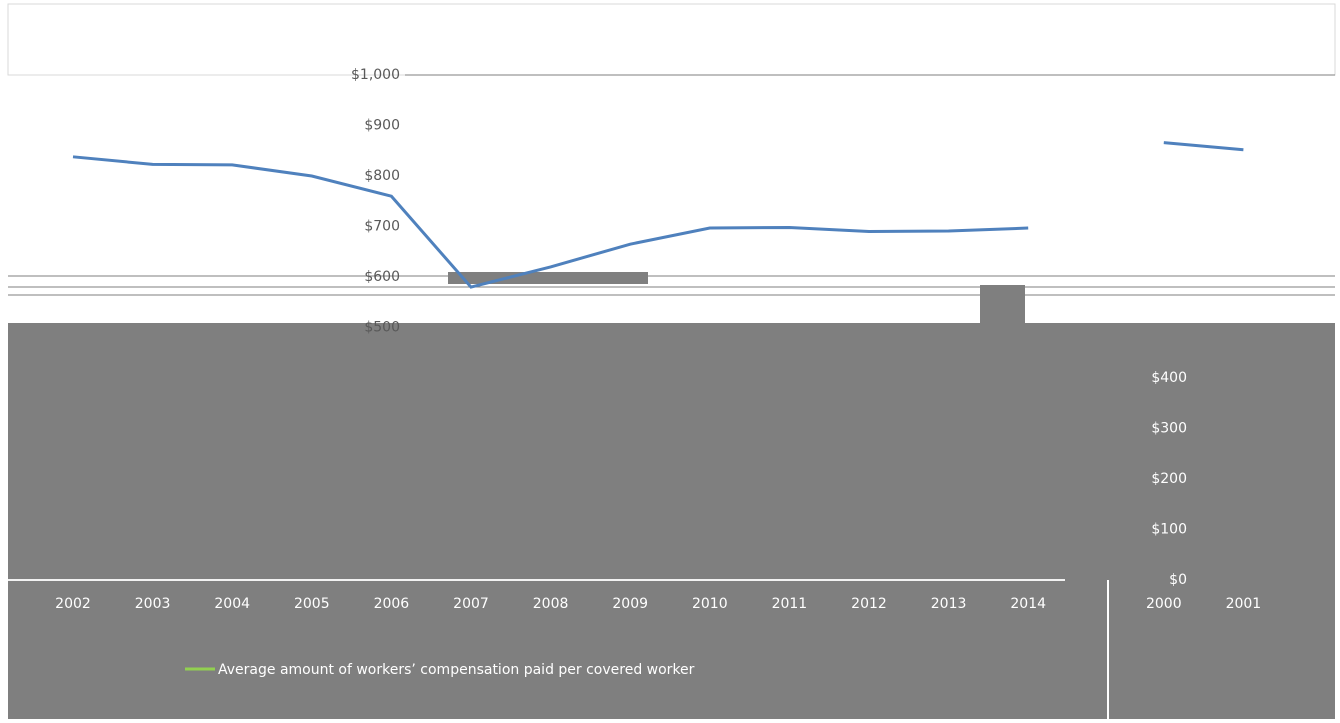  Describe the element at coordinates (671, 39) in the screenshot. I see `top-panel` at that location.